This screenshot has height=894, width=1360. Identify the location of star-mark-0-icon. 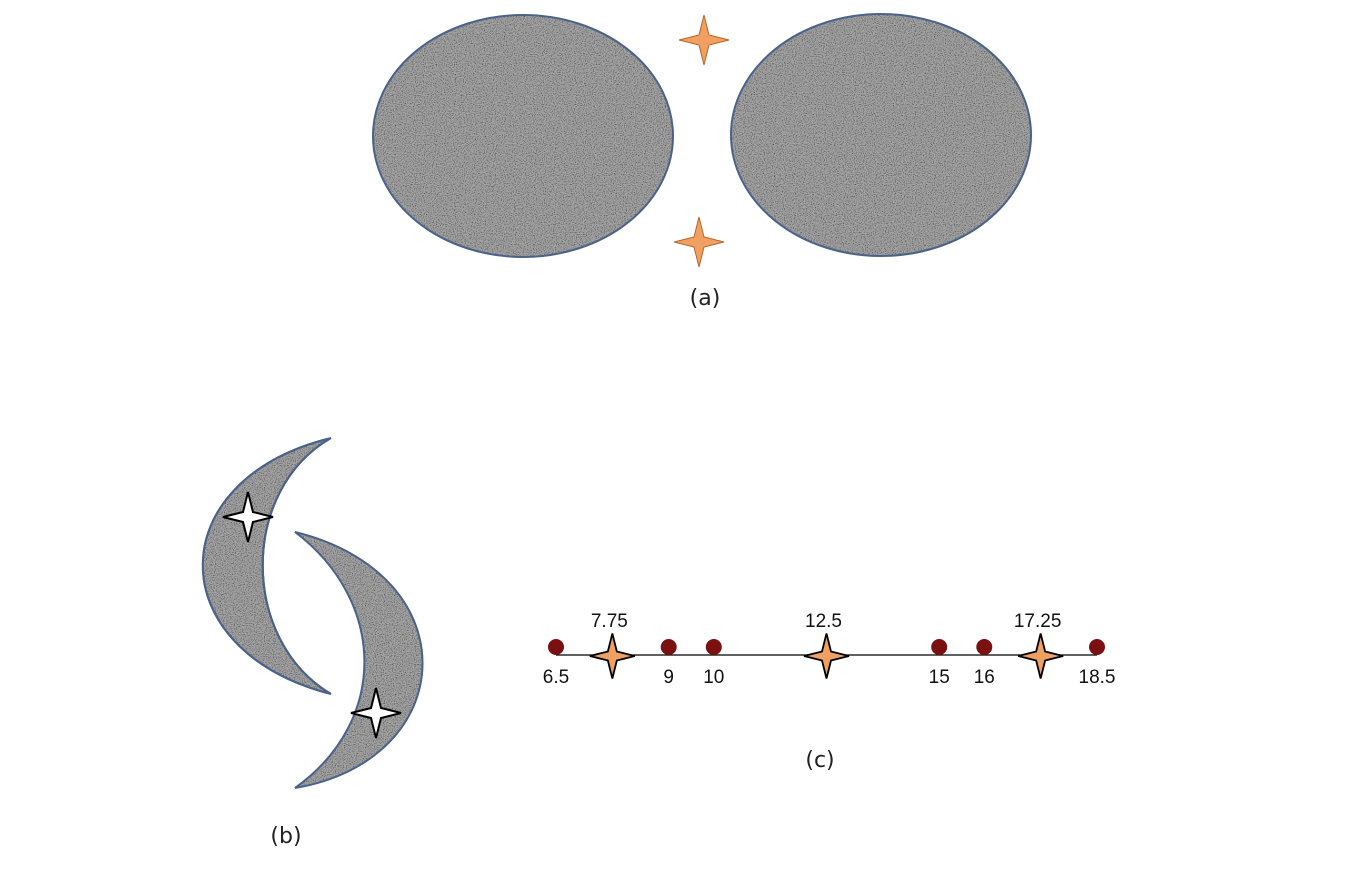
(612, 656).